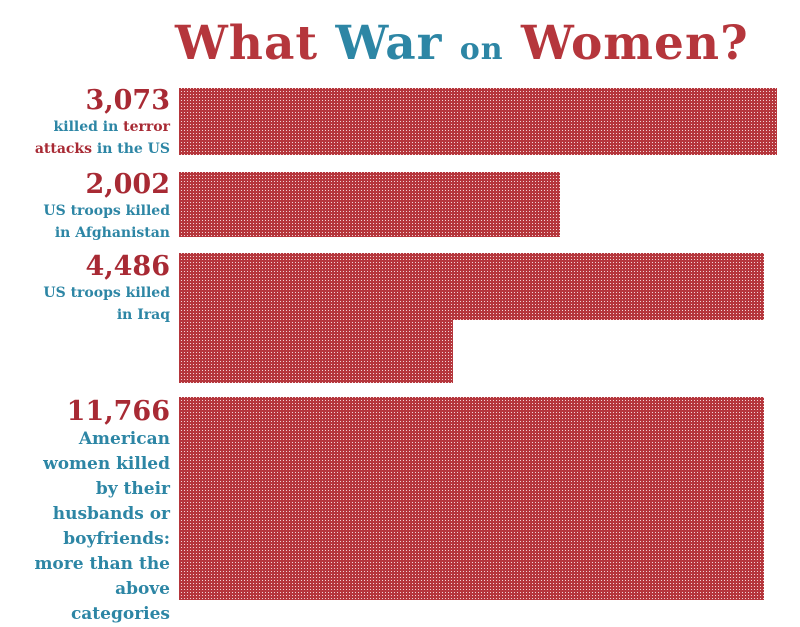 The width and height of the screenshot is (800, 627). Describe the element at coordinates (111, 514) in the screenshot. I see `desc-text: husbands or` at that location.